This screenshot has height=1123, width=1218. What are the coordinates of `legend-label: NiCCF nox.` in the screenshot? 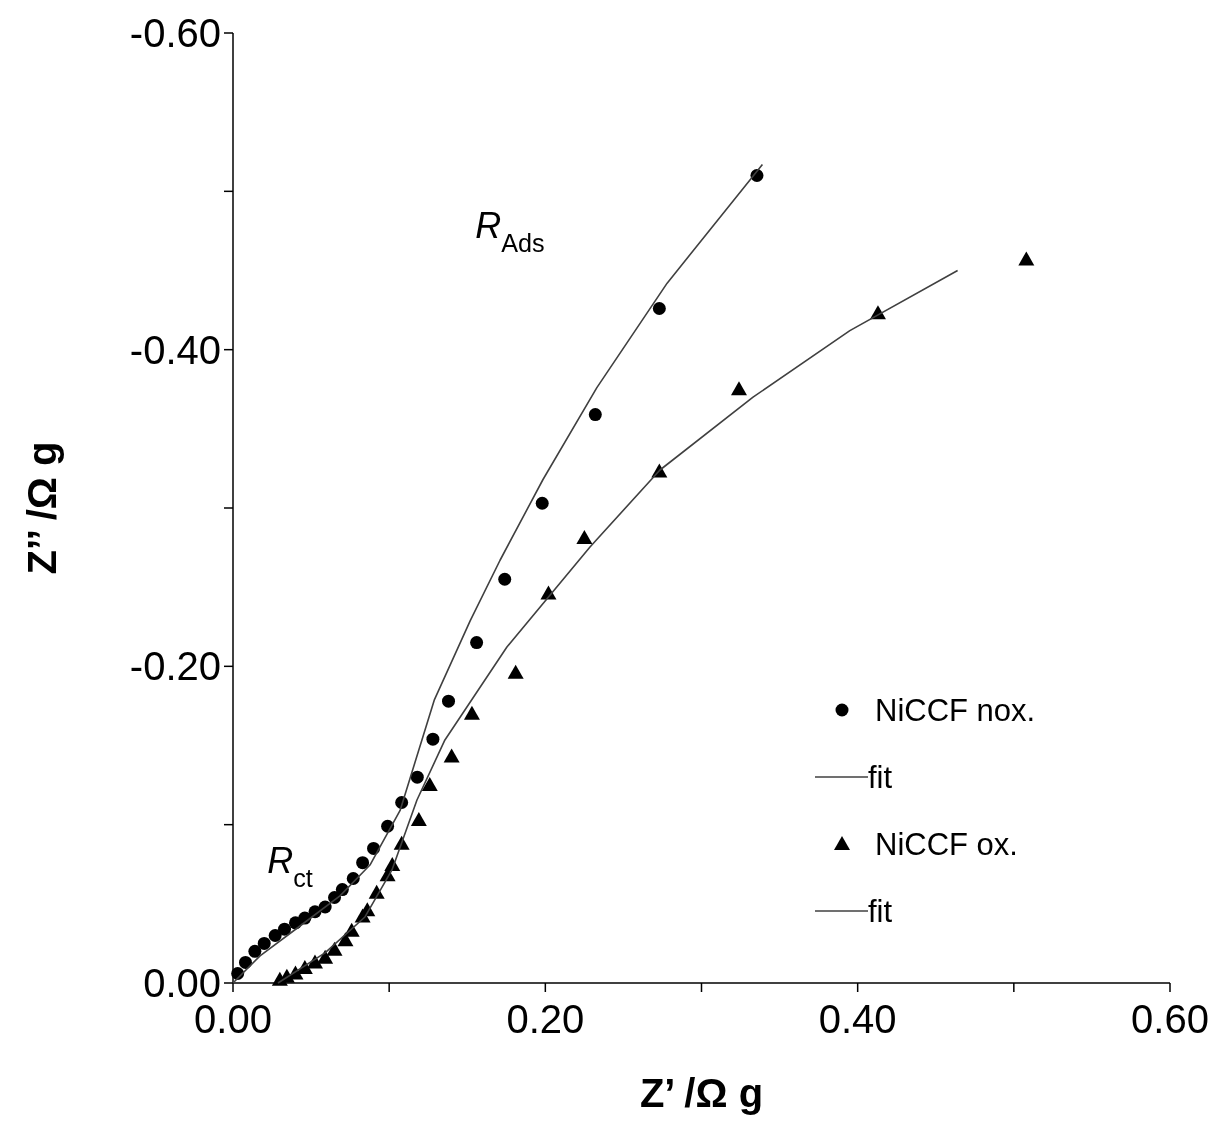 It's located at (955, 710).